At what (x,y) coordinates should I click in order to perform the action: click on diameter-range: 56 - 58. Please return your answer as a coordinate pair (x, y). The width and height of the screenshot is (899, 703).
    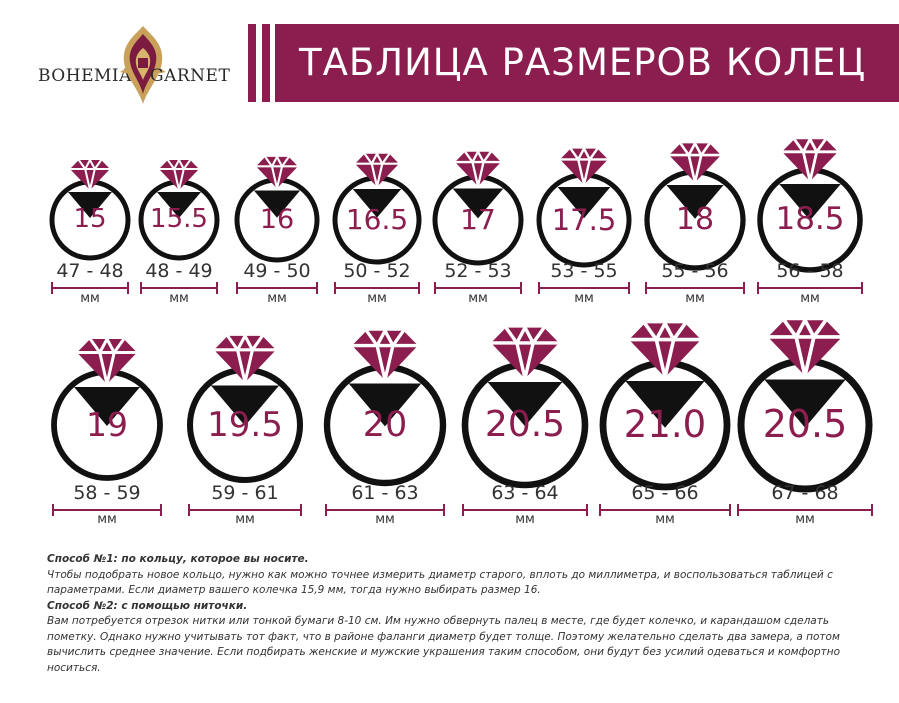
    Looking at the image, I should click on (810, 271).